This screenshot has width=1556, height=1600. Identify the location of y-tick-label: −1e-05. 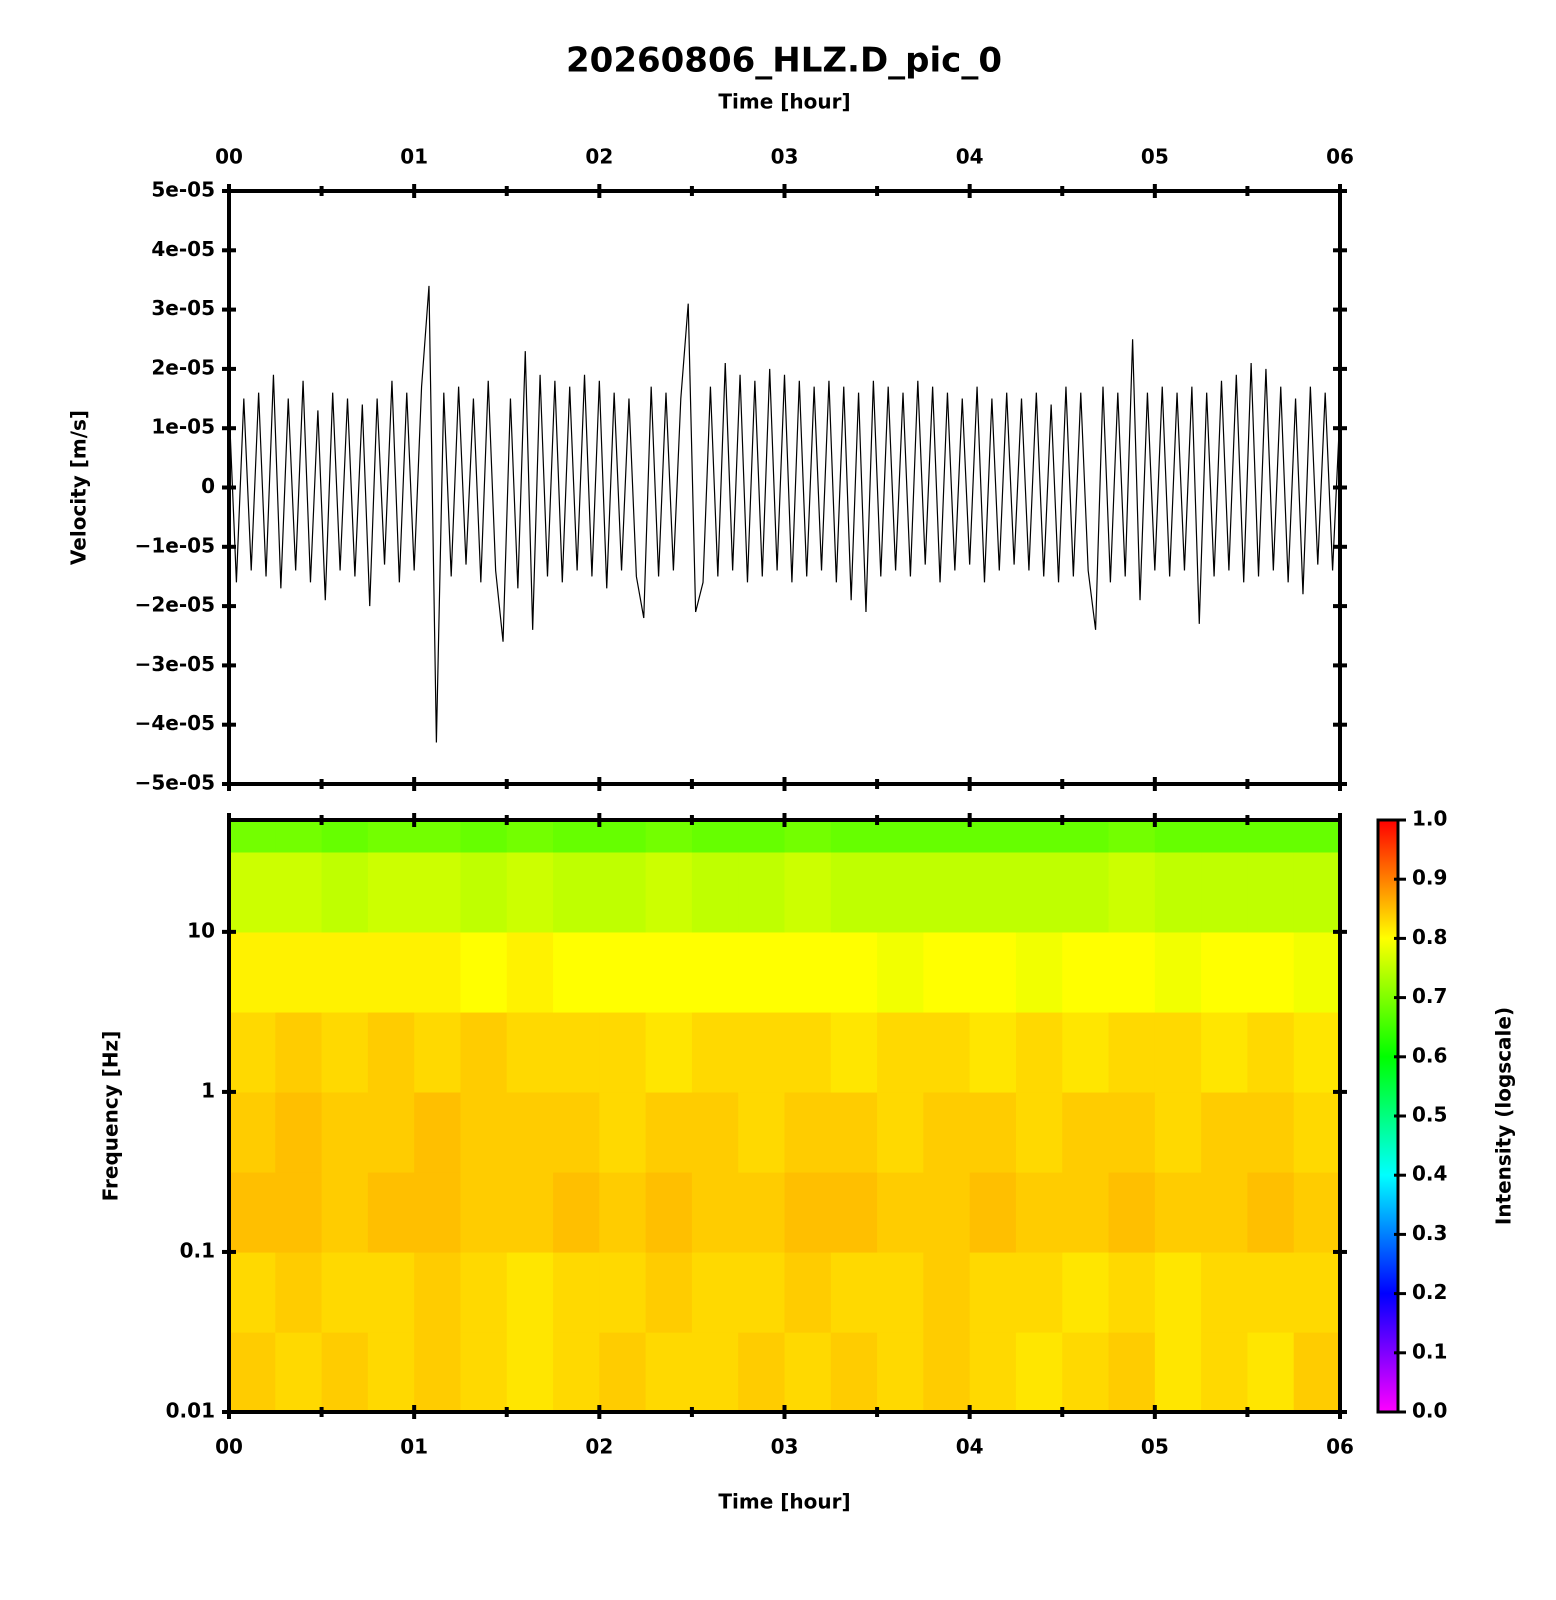
(175, 545).